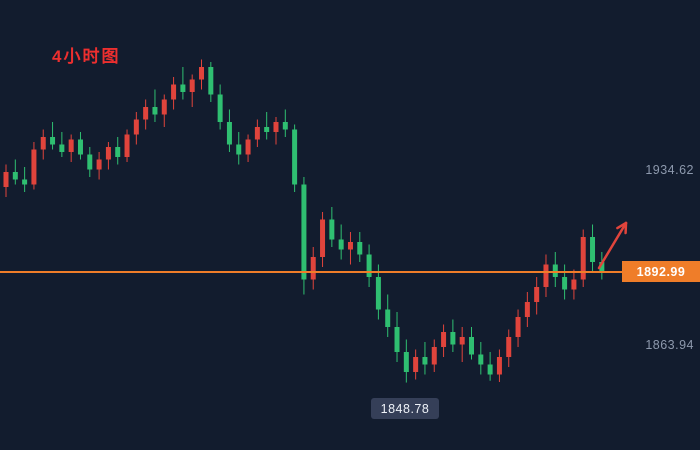 The height and width of the screenshot is (450, 700). Describe the element at coordinates (669, 170) in the screenshot. I see `price-label-upper: 1934.62` at that location.